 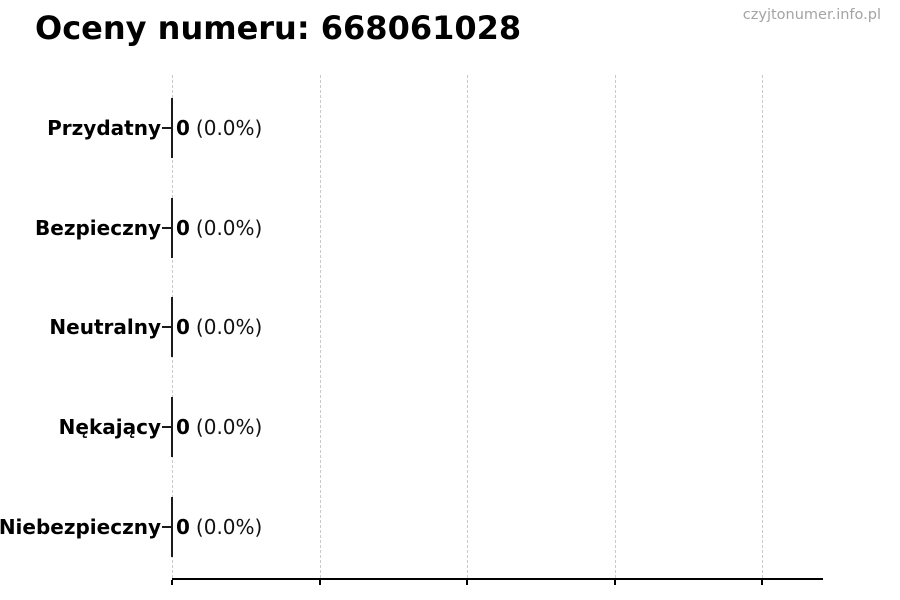 What do you see at coordinates (497, 579) in the screenshot?
I see `x-axis-line` at bounding box center [497, 579].